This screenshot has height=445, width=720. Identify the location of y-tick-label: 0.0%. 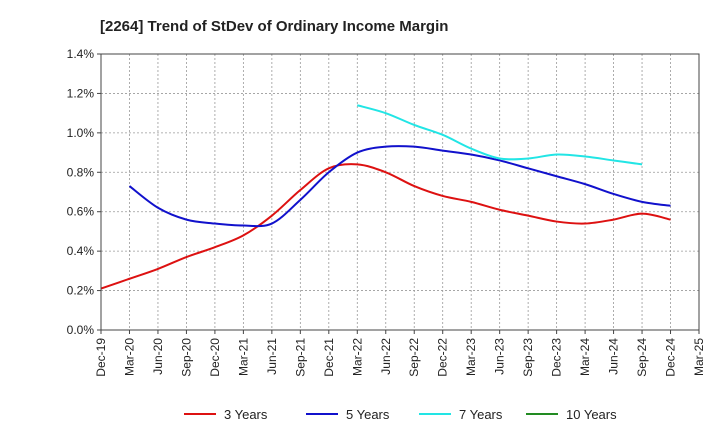
(81, 330).